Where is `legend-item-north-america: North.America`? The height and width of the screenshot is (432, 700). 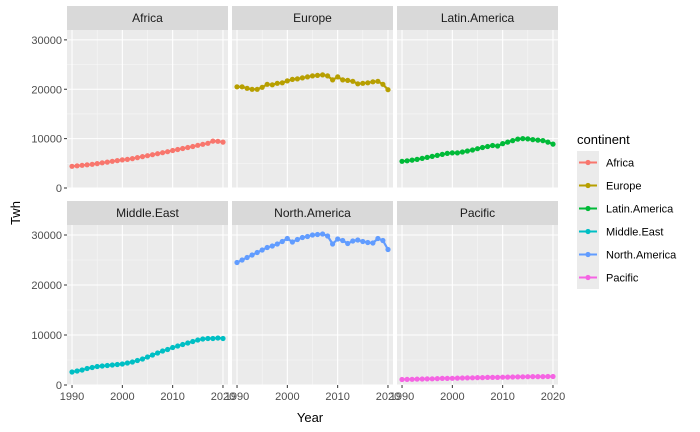
legend-item-north-america: North.America is located at coordinates (627, 254).